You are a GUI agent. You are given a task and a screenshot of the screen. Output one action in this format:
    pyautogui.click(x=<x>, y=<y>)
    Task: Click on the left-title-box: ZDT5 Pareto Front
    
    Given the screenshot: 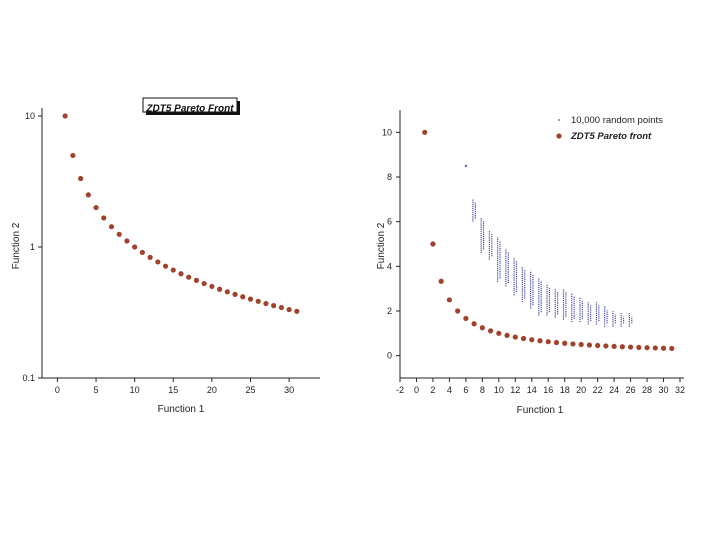 What is the action you would take?
    pyautogui.click(x=191, y=106)
    